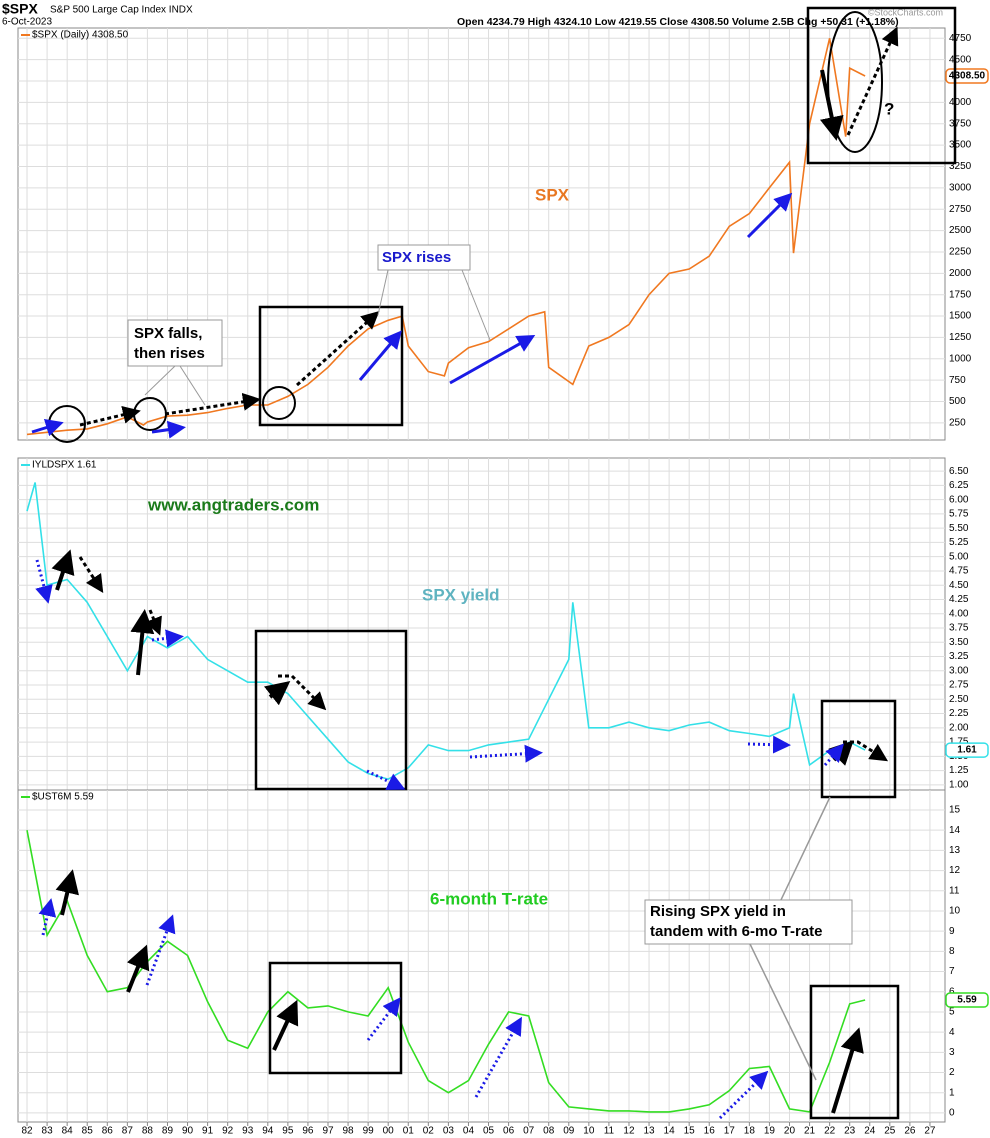 The image size is (990, 1138). What do you see at coordinates (952, 1092) in the screenshot?
I see `y-tick-label: 1` at bounding box center [952, 1092].